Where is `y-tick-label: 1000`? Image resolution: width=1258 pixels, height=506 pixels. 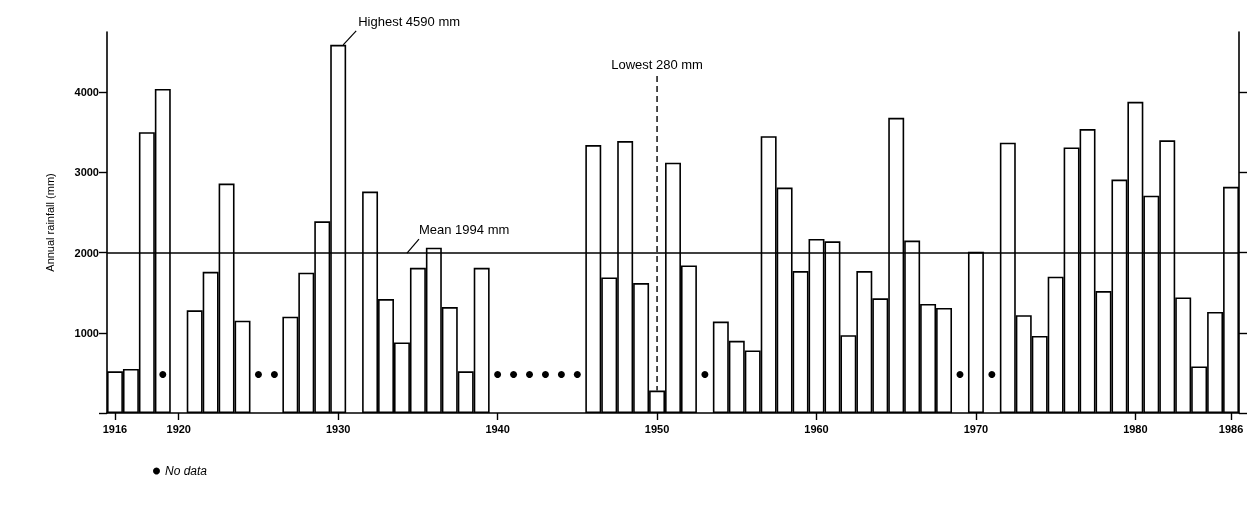
y-tick-label: 1000 is located at coordinates (86, 332).